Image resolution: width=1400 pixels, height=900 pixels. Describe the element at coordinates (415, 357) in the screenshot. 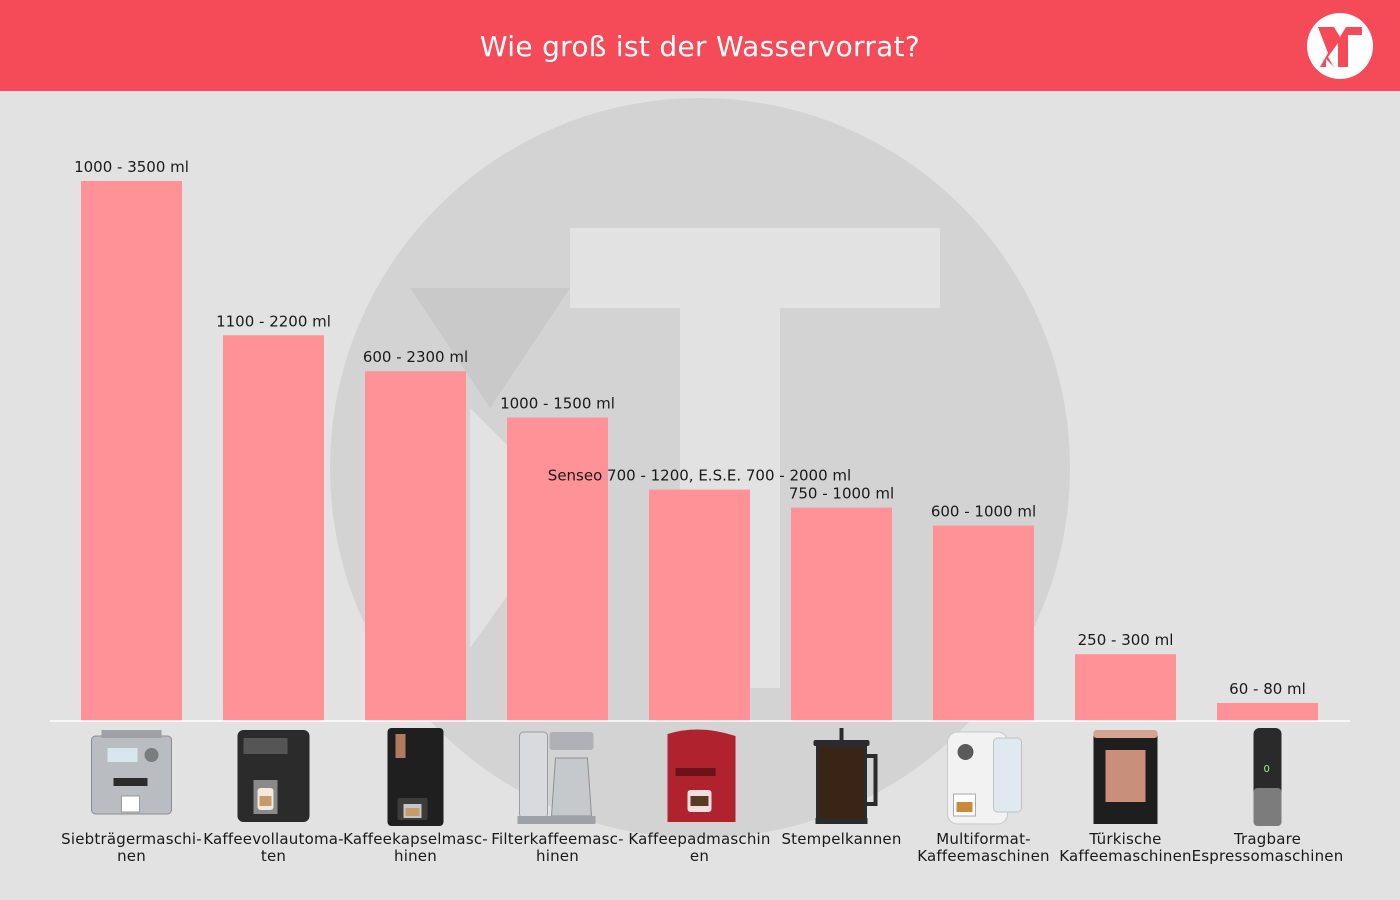

I see `data-label: 600 - 2300 ml` at that location.